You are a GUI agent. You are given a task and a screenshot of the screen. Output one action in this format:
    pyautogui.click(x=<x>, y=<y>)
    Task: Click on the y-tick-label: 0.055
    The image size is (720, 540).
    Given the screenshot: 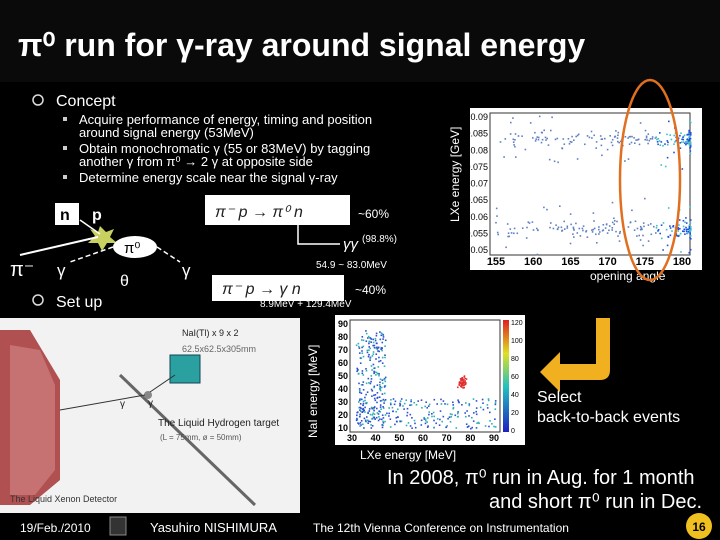 What is the action you would take?
    pyautogui.click(x=476, y=233)
    